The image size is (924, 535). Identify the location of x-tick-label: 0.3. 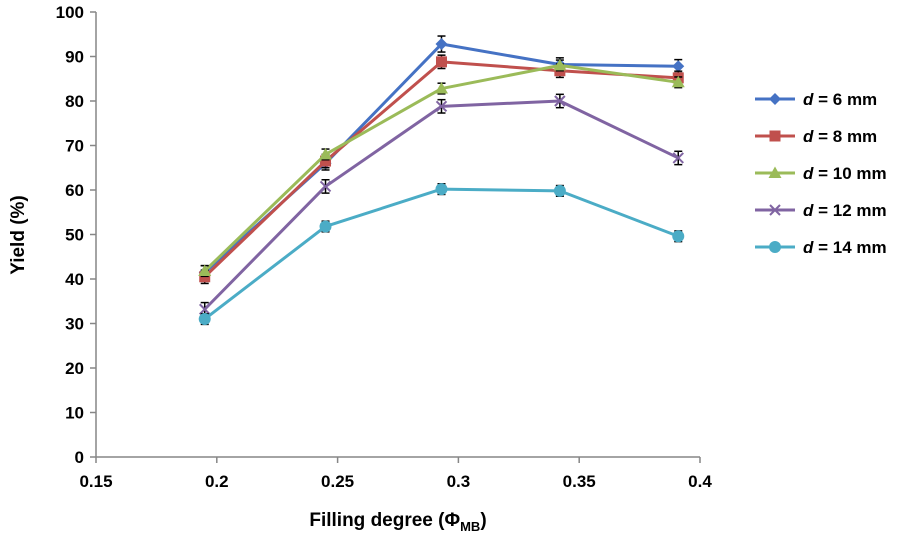
(459, 481).